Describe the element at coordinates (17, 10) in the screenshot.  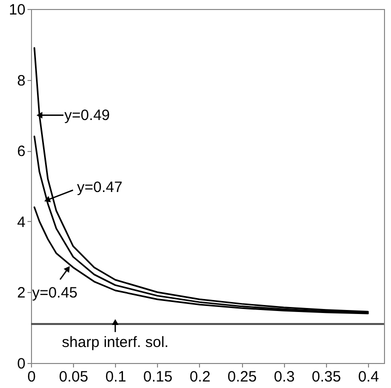
I see `y-tick-label: 10` at that location.